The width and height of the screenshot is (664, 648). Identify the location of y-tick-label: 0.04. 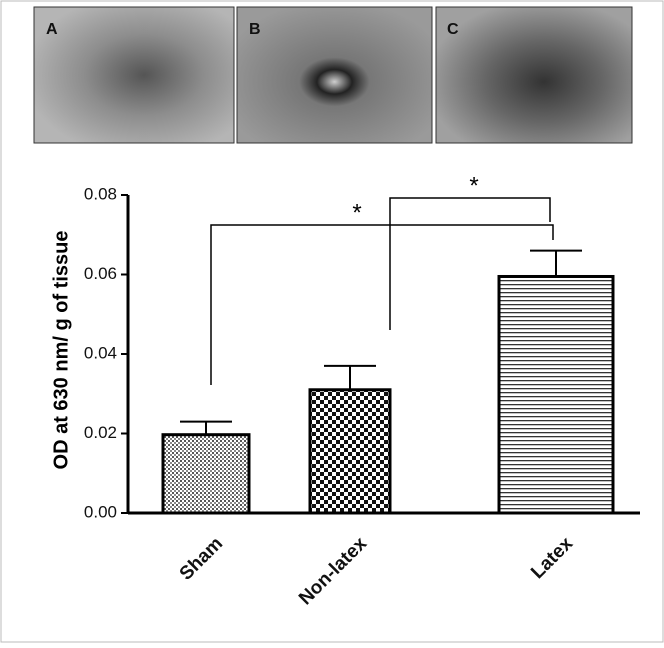
(100, 352).